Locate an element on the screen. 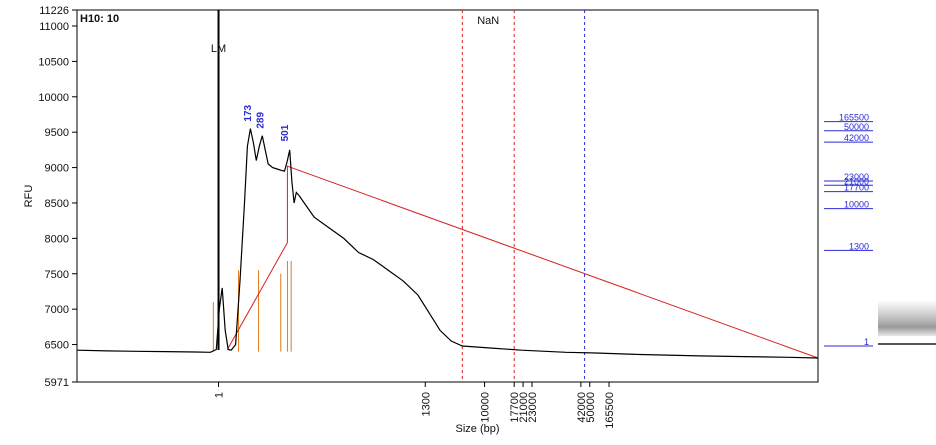 This screenshot has width=936, height=445. y-tick-label: 9000 is located at coordinates (57, 169).